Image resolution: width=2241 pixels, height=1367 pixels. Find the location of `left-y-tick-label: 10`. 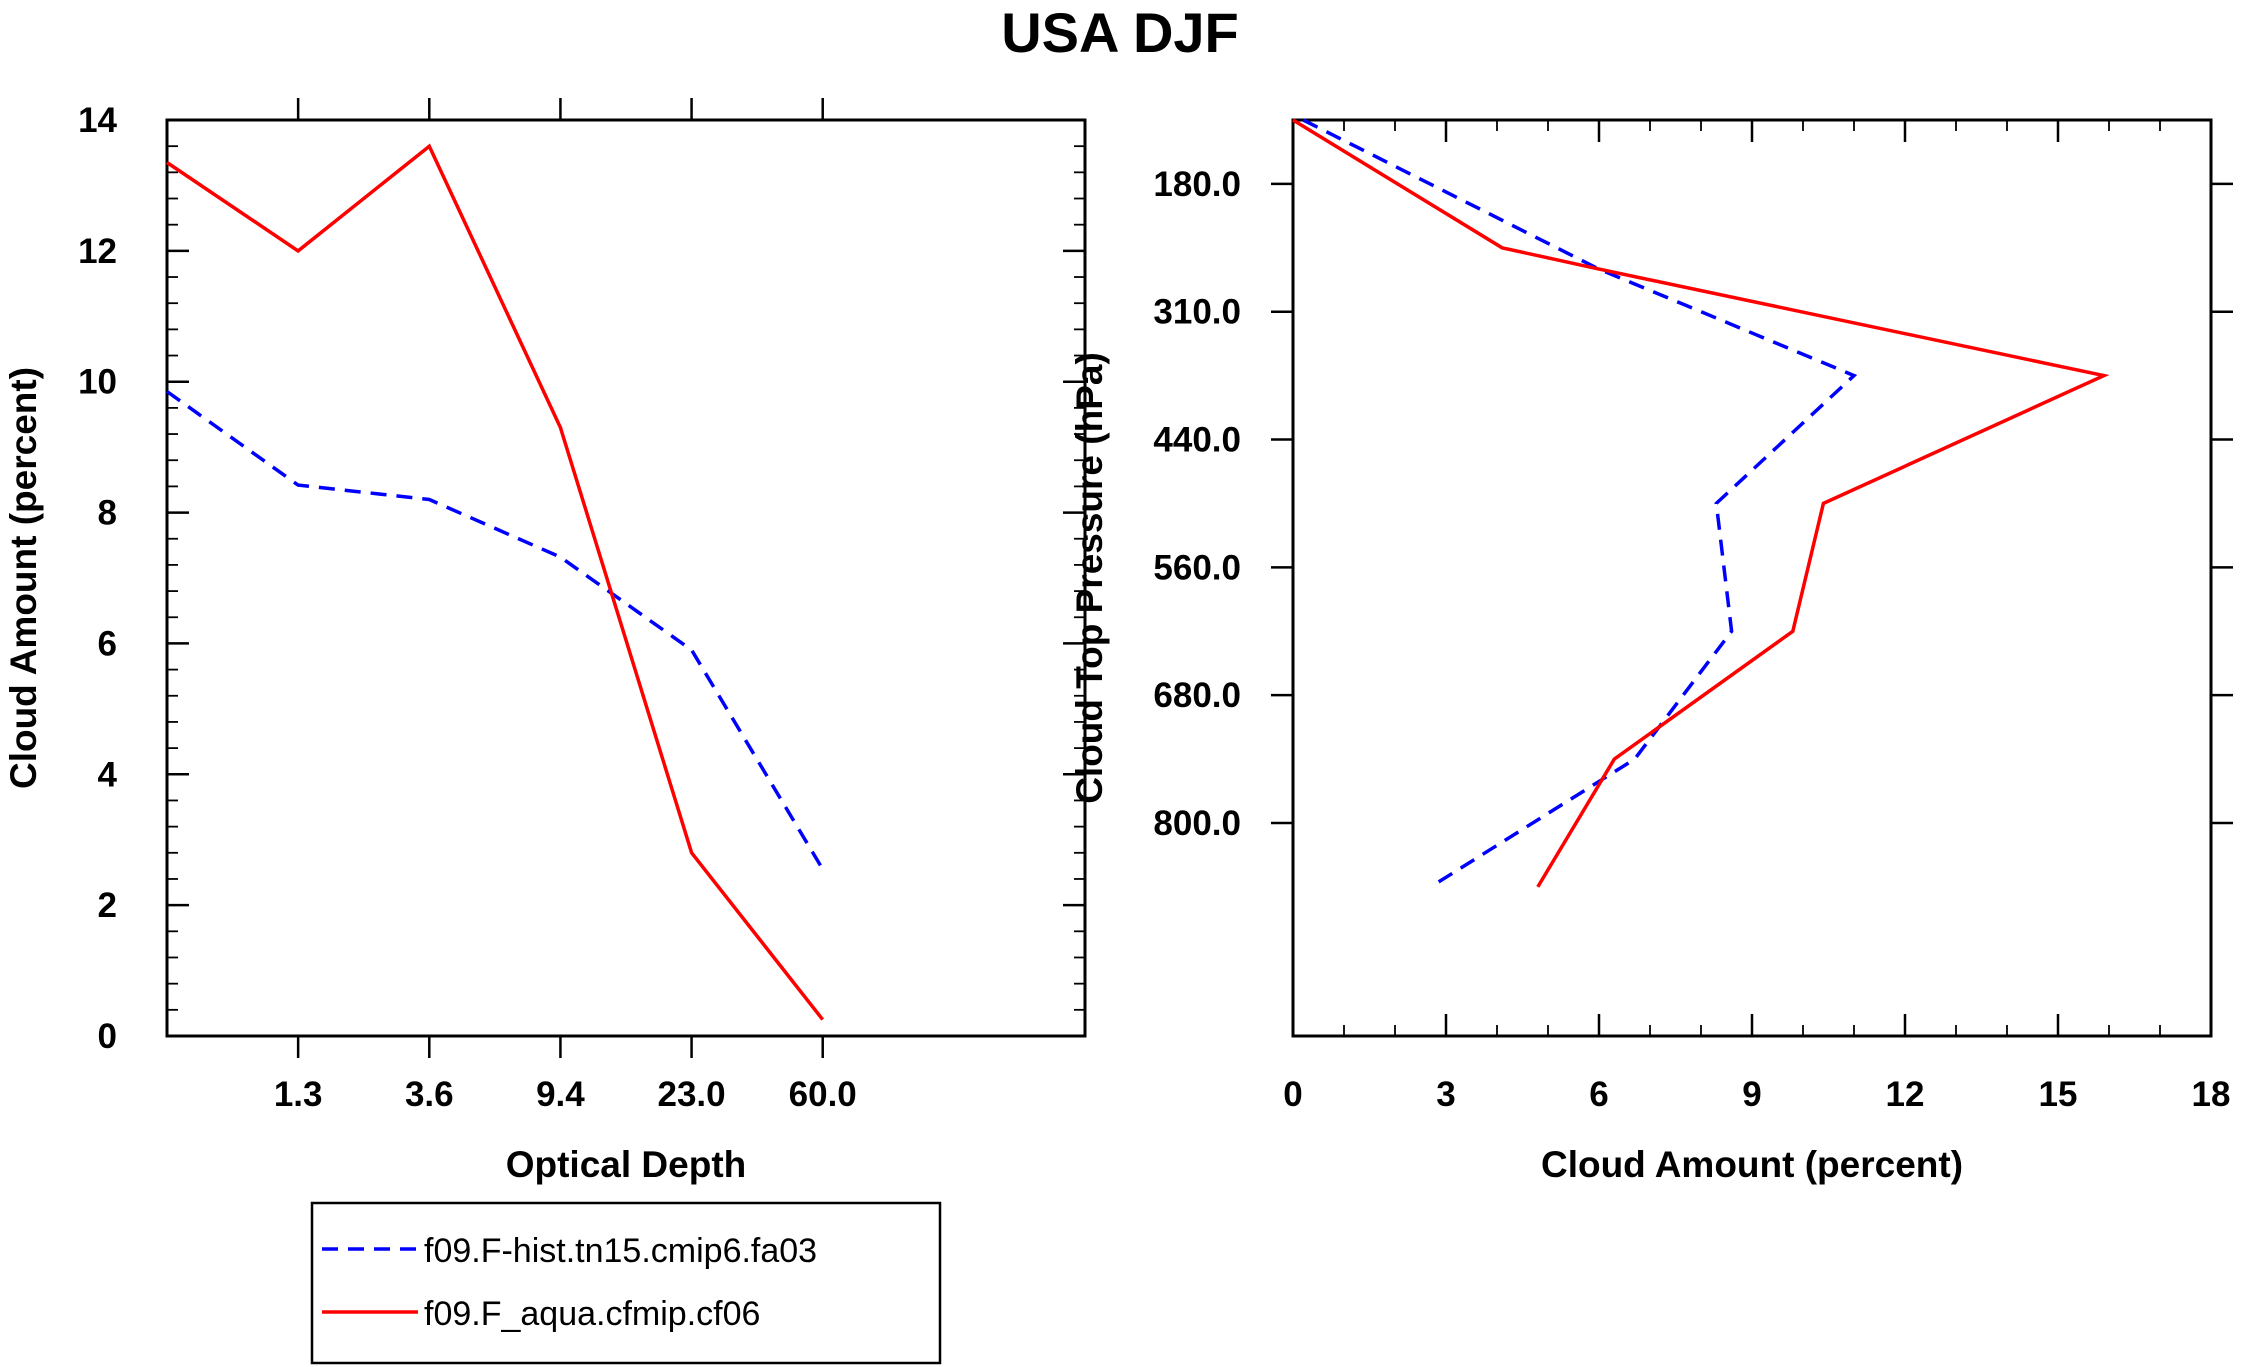

left-y-tick-label: 10 is located at coordinates (97, 382).